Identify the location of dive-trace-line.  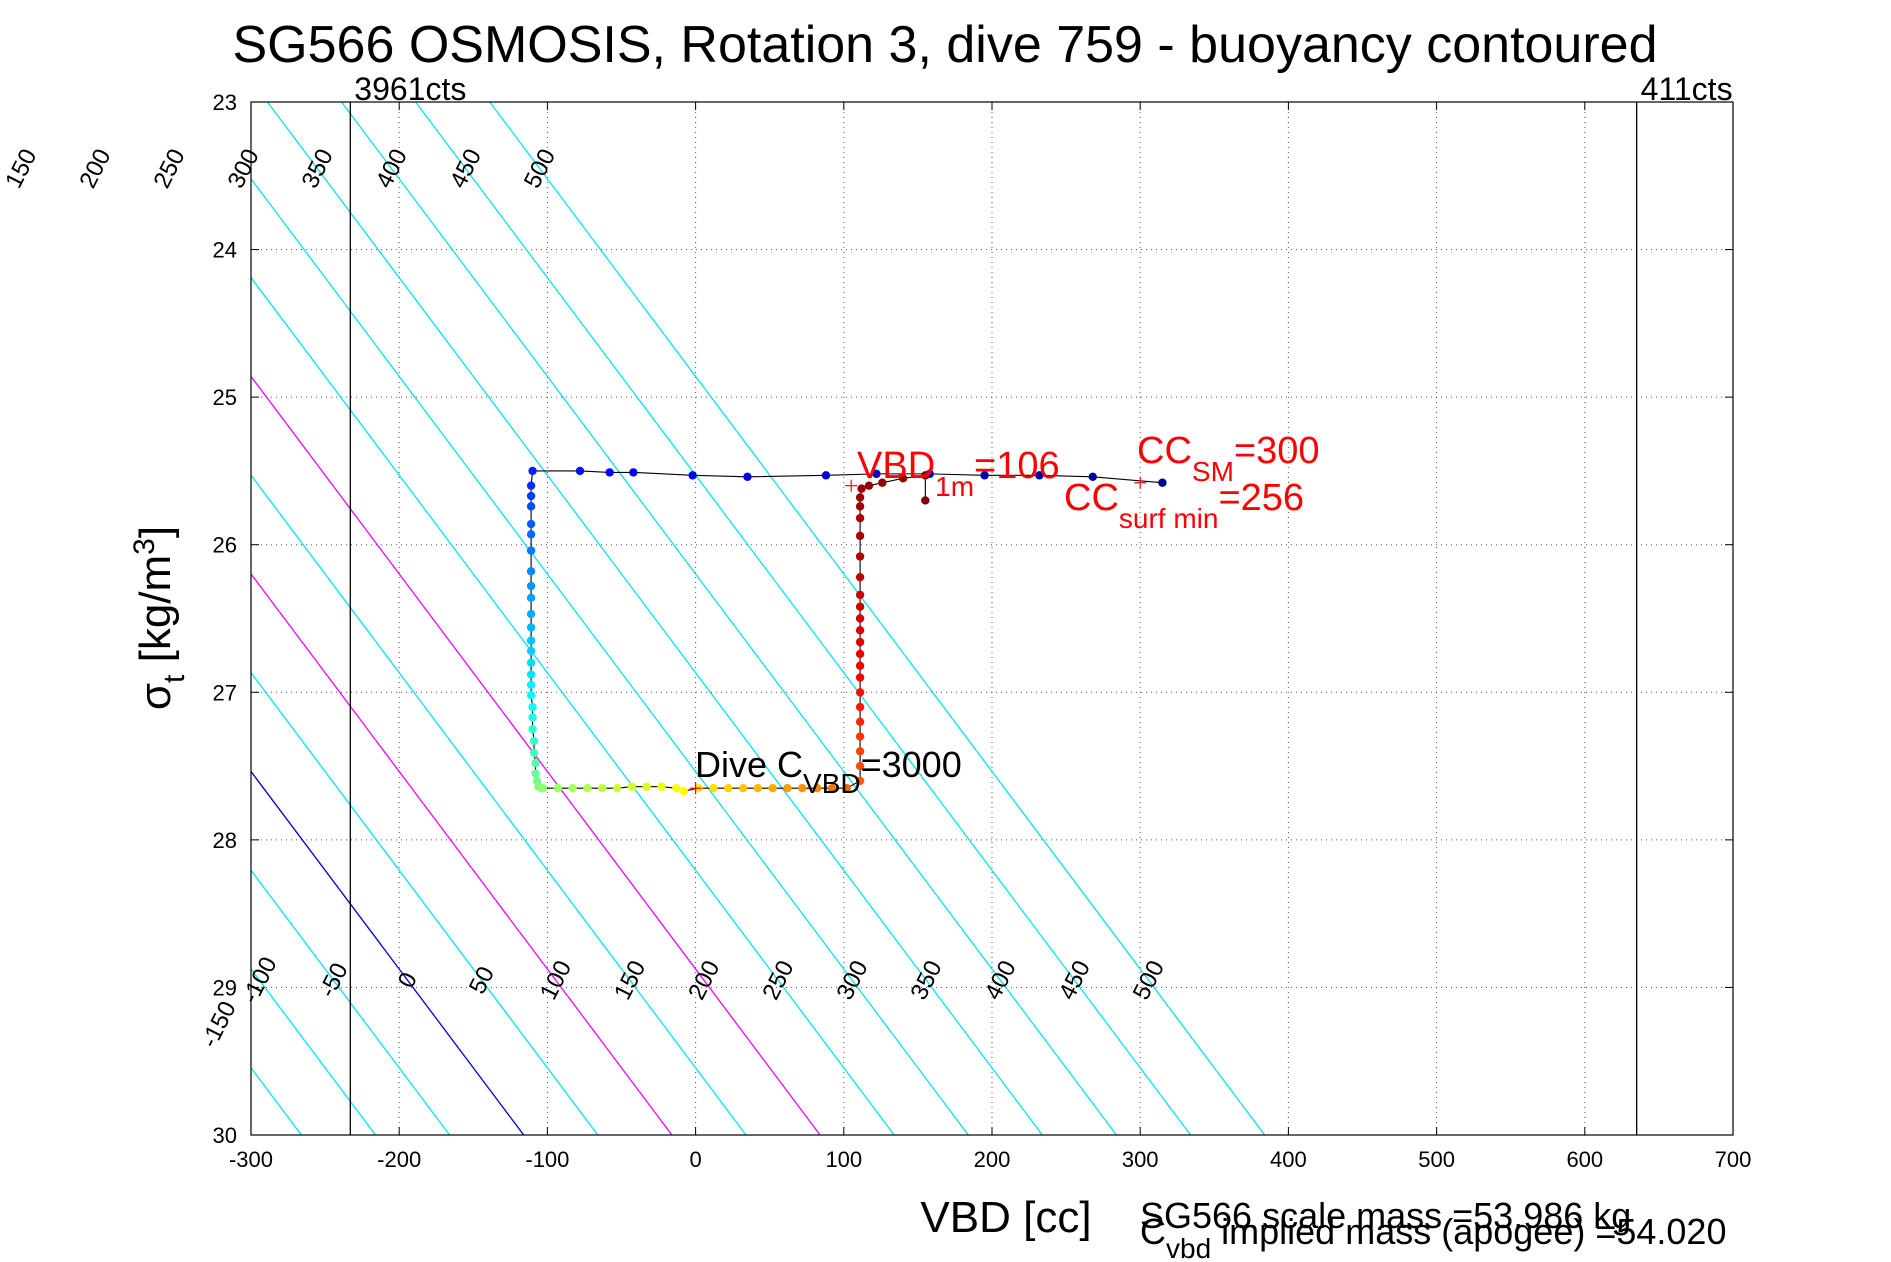
(846, 629).